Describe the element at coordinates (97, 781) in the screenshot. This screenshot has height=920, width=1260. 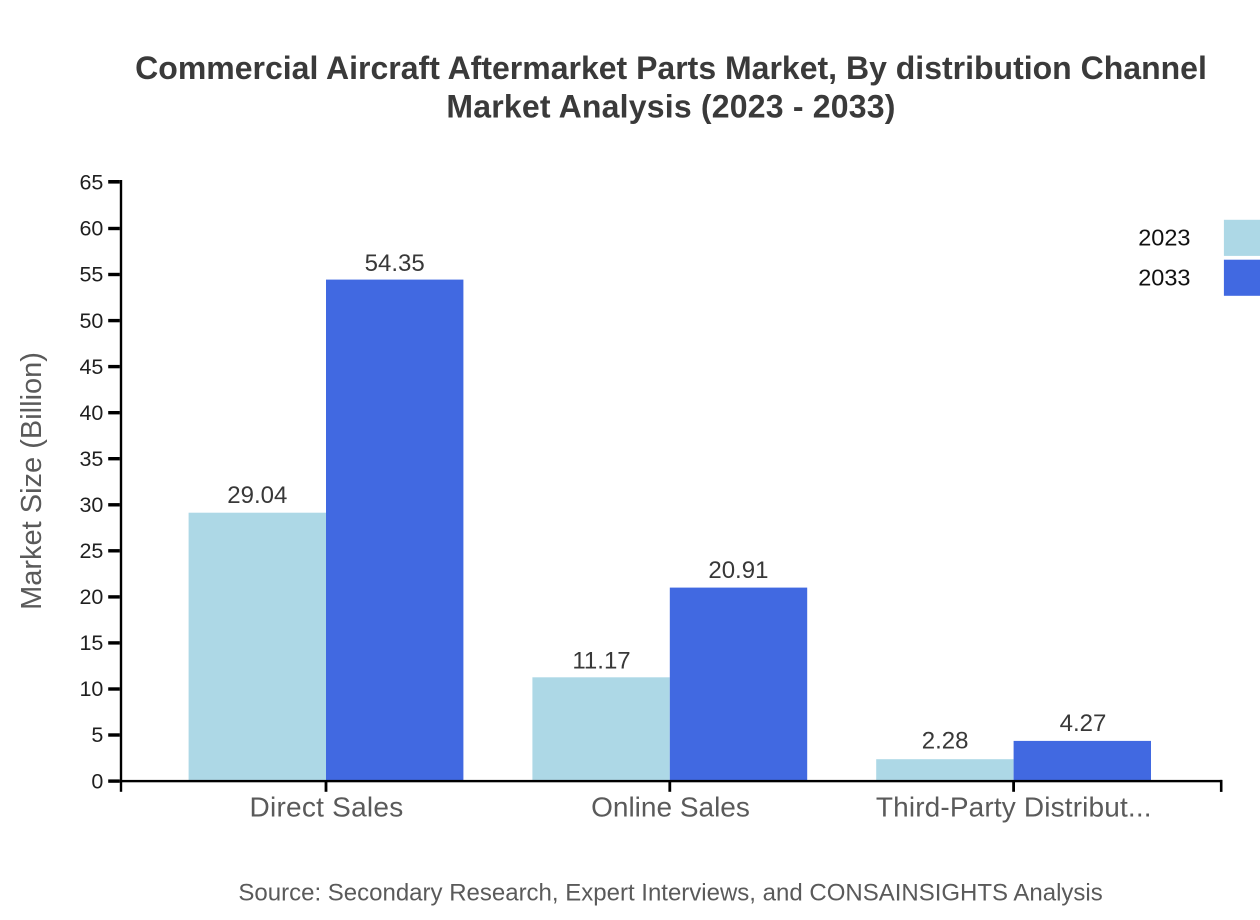
I see `svg-text: 0` at that location.